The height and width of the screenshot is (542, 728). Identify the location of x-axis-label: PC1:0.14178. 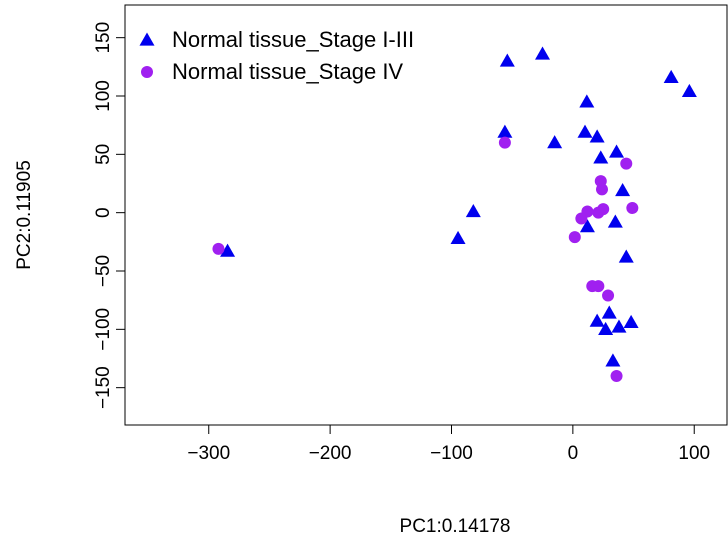
(455, 526).